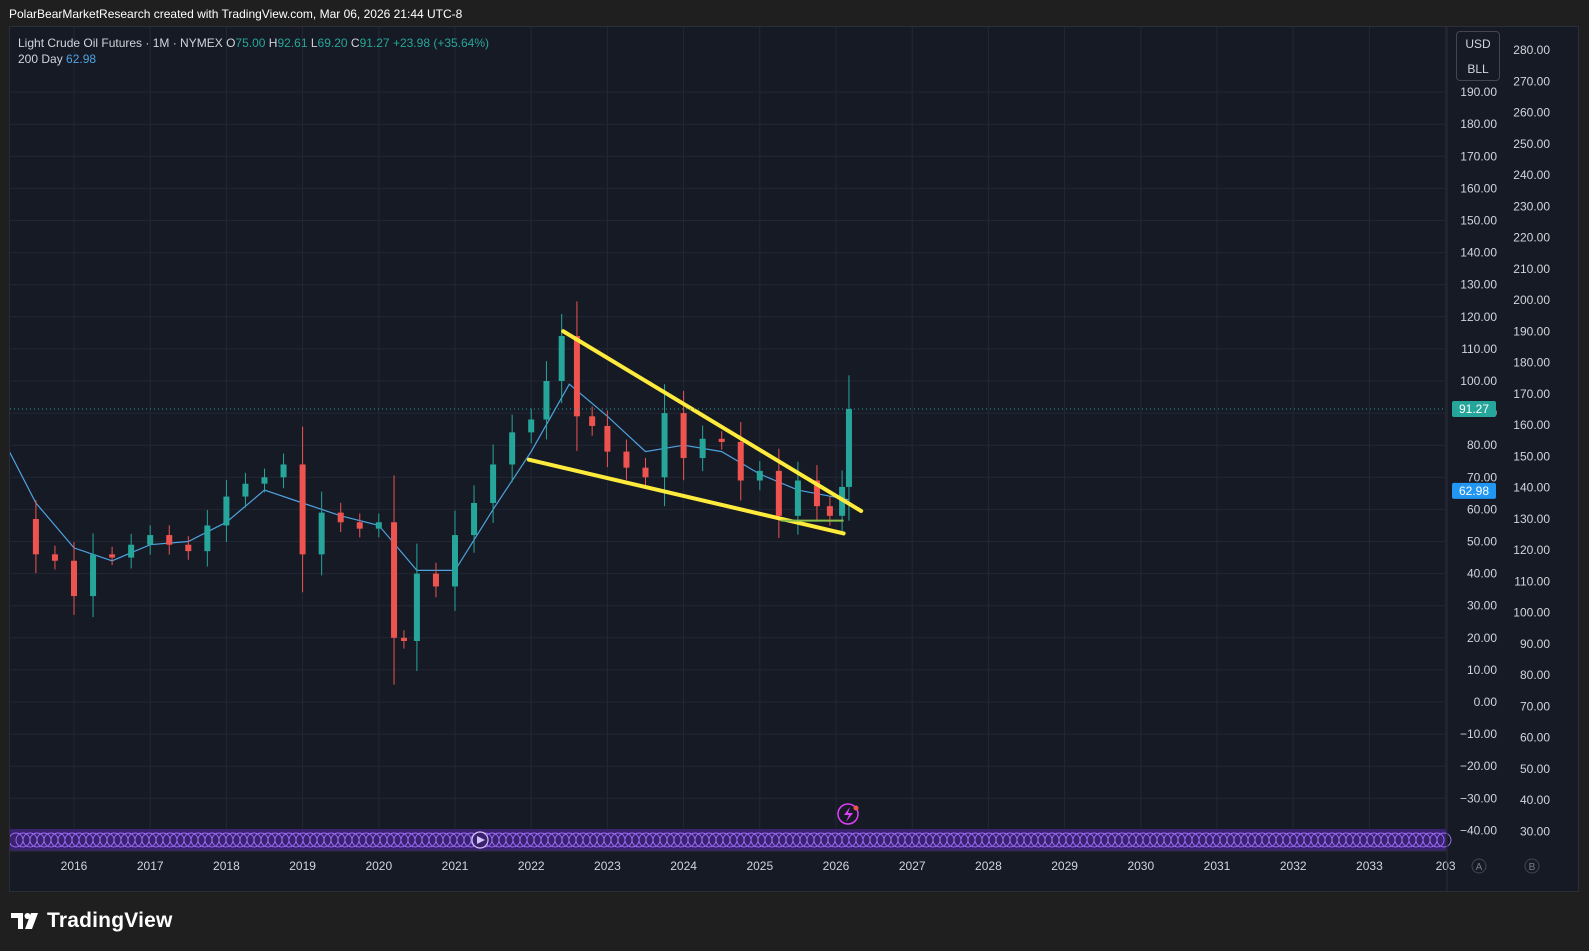  Describe the element at coordinates (1482, 574) in the screenshot. I see `y-tick-label-left: 40.00` at that location.